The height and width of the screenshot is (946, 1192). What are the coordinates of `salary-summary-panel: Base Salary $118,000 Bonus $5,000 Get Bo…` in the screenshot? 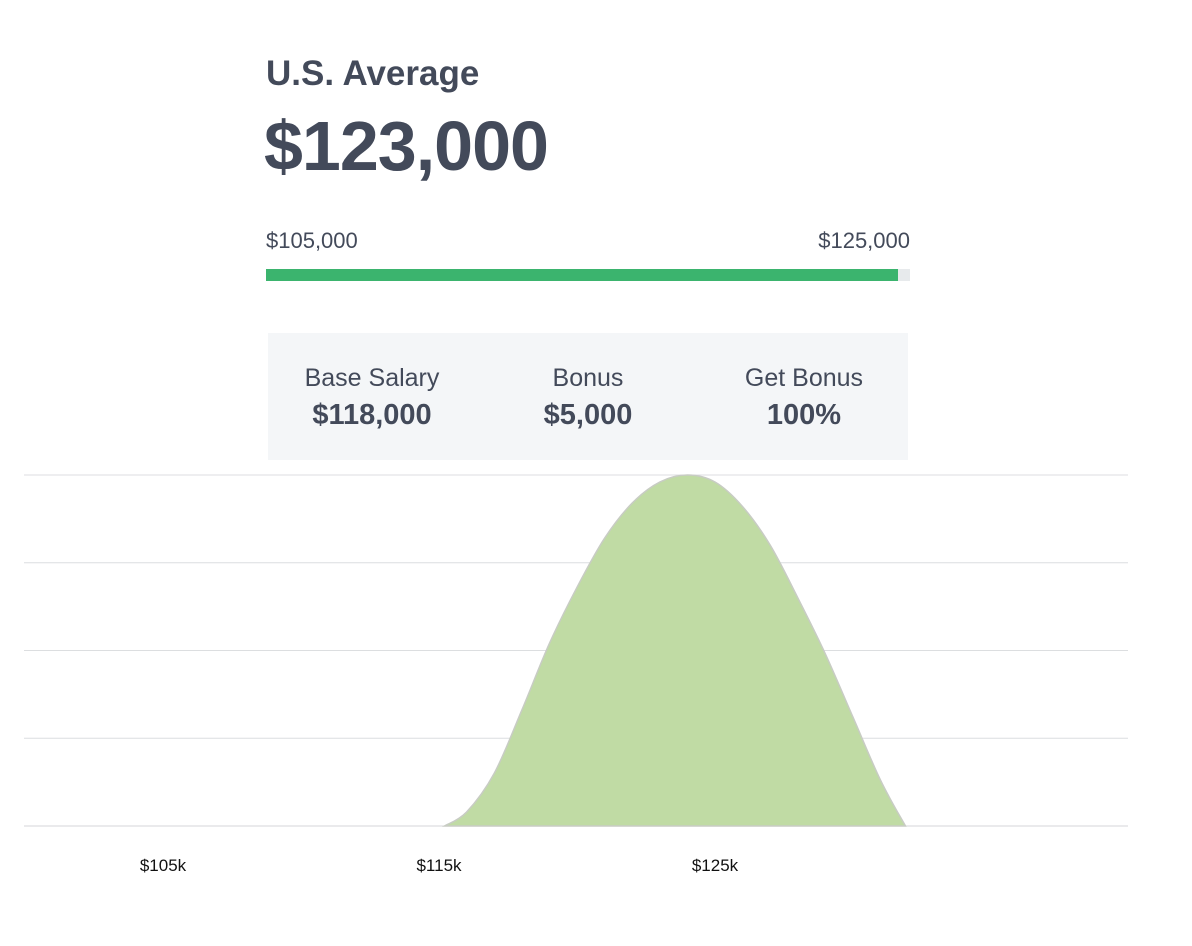 It's located at (588, 396).